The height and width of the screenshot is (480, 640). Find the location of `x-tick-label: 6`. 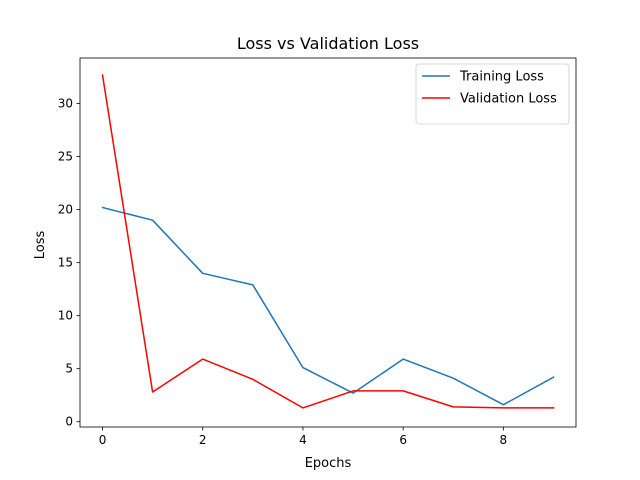

x-tick-label: 6 is located at coordinates (403, 440).